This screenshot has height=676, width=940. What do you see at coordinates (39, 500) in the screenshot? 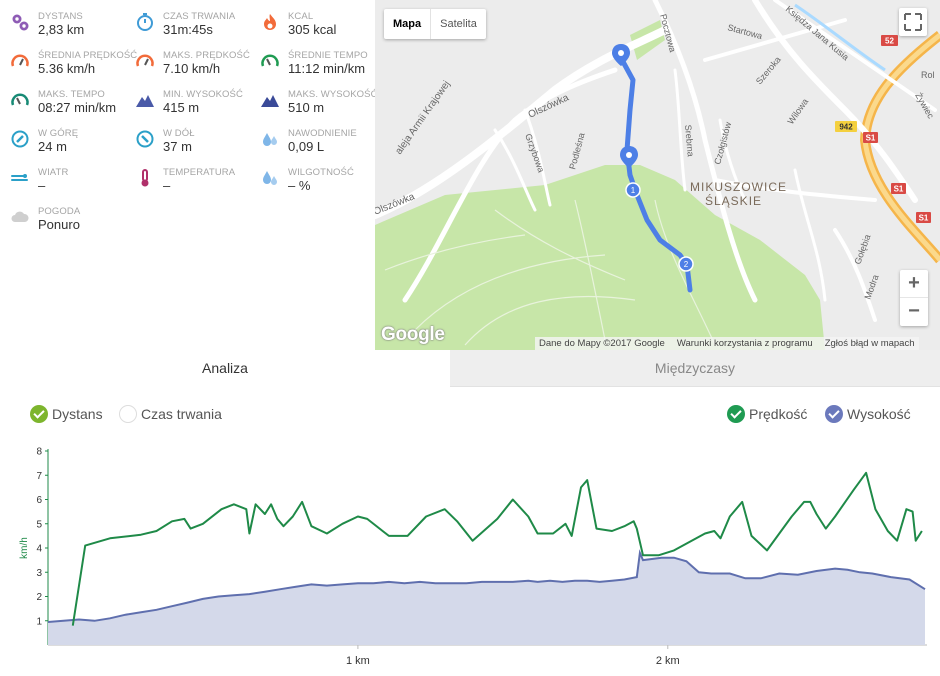
I see `y-tick-label: 6` at bounding box center [39, 500].